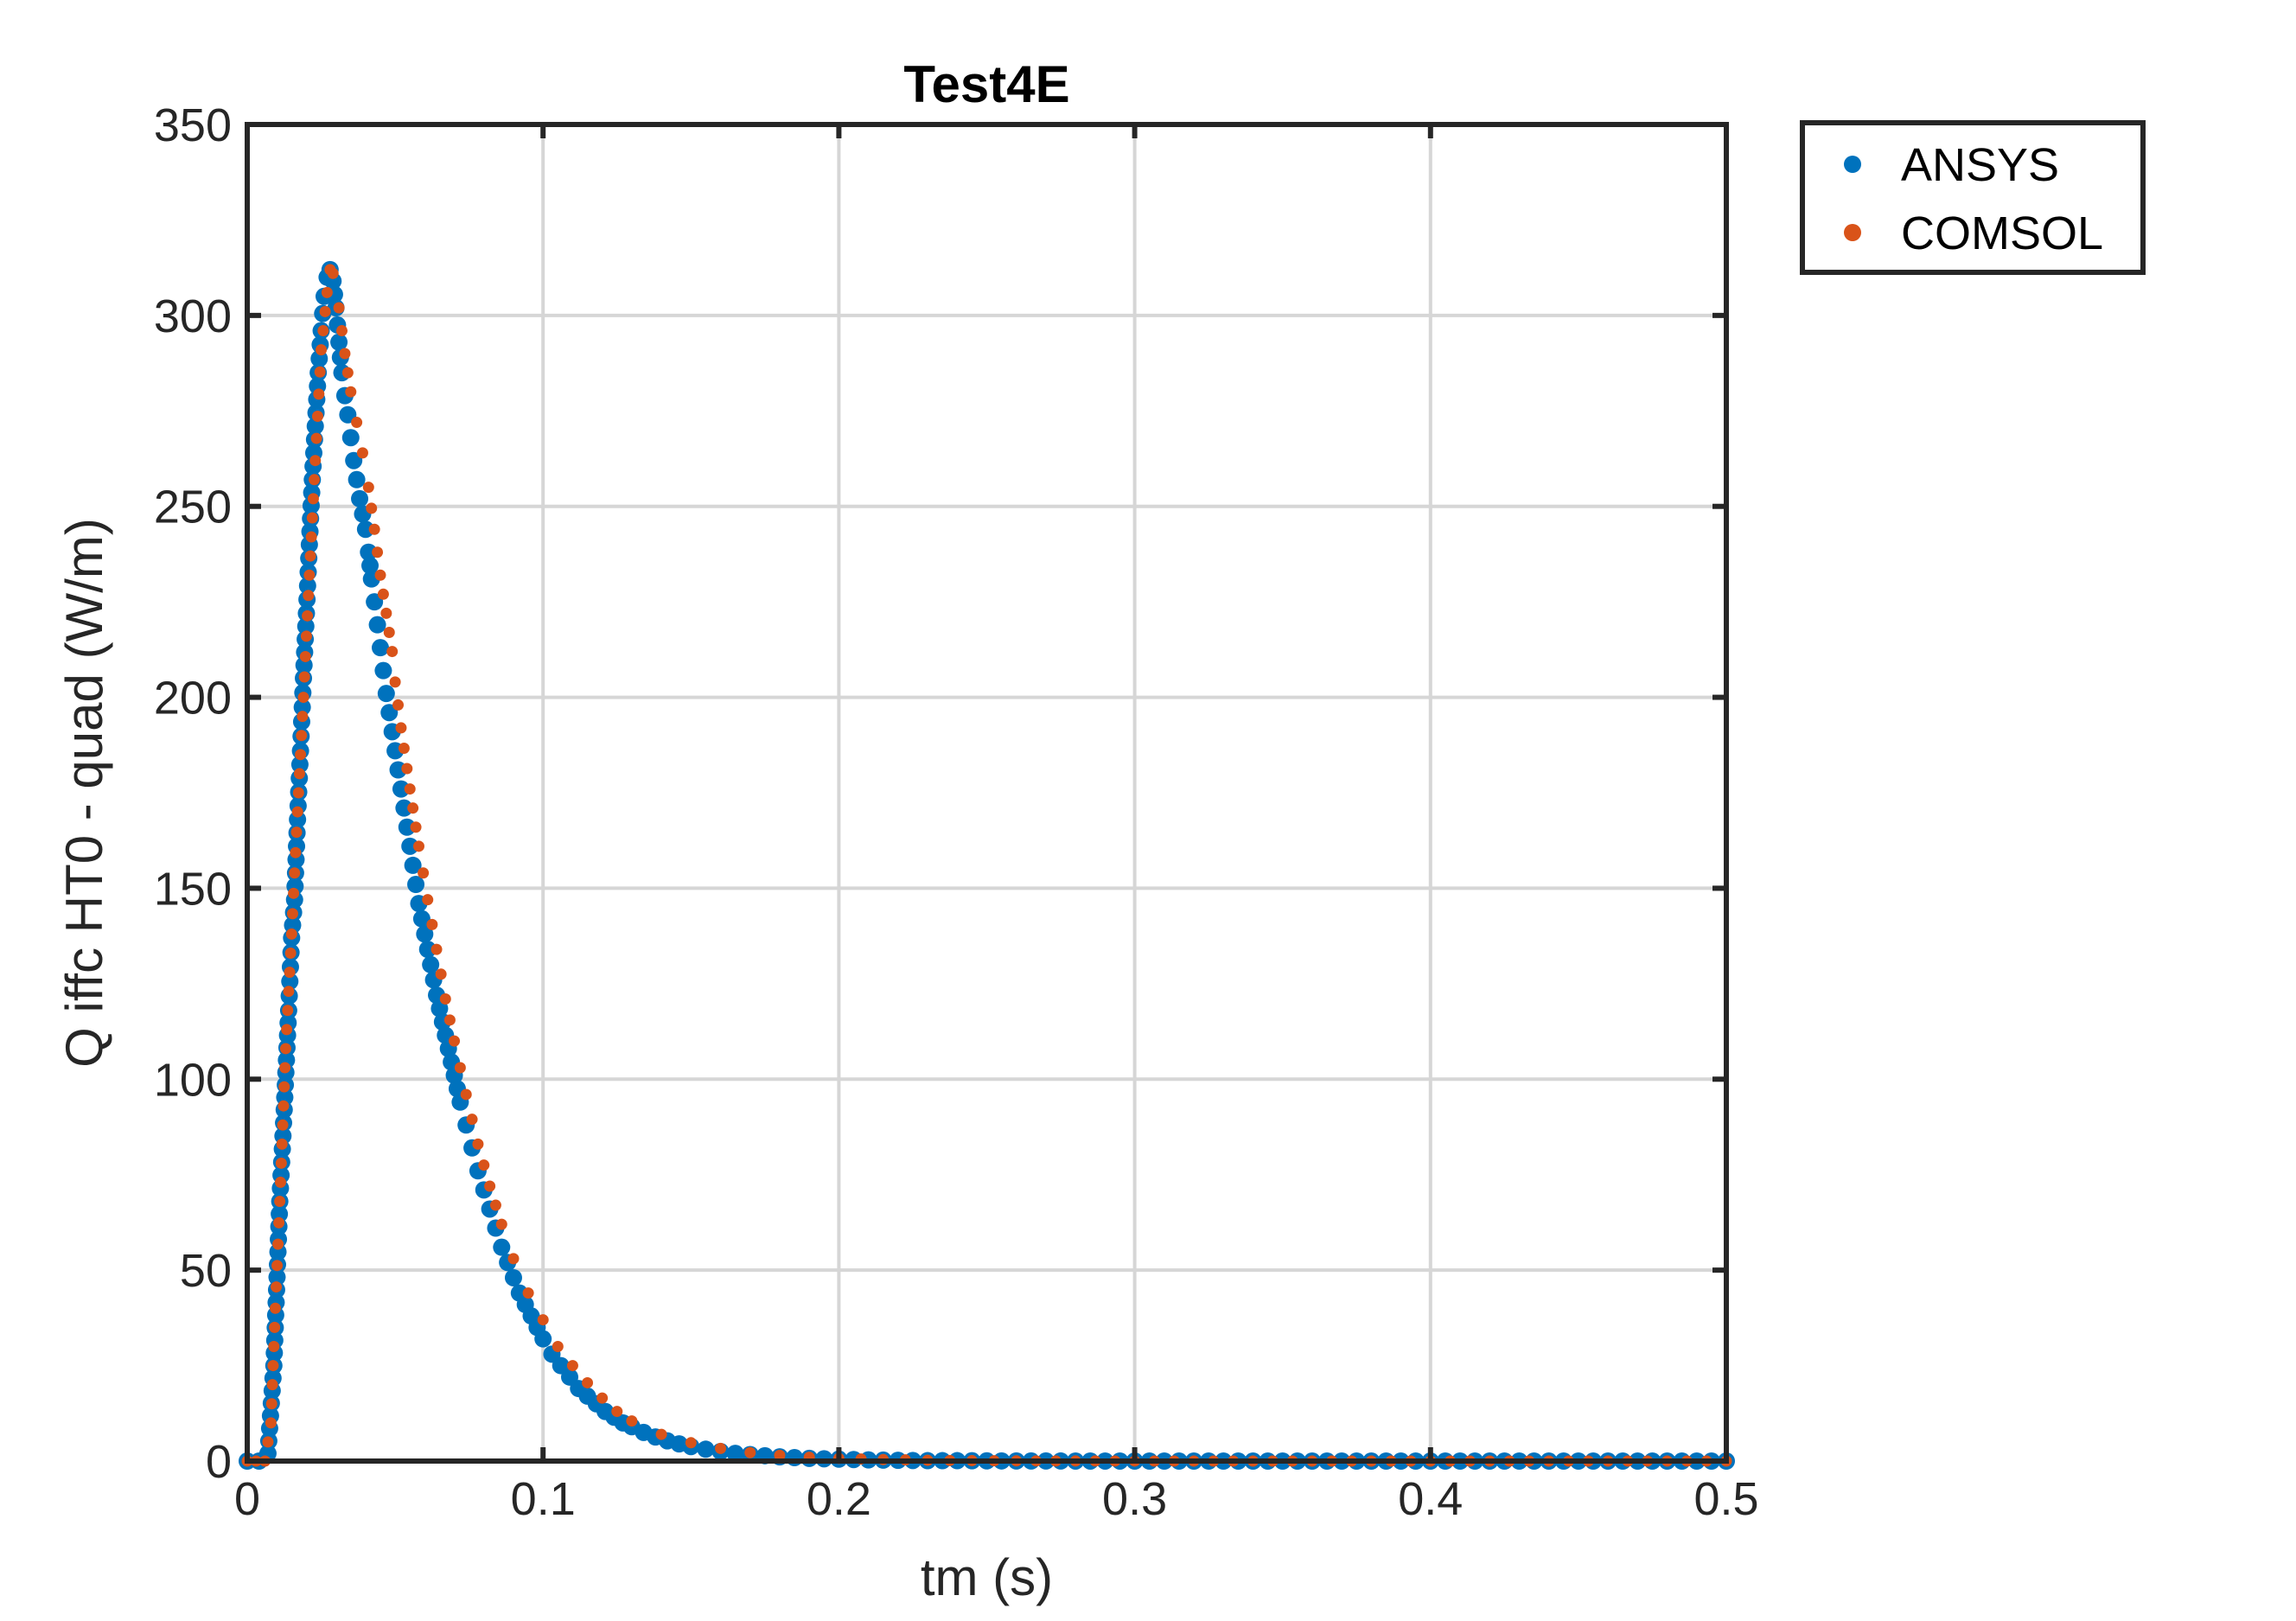 The height and width of the screenshot is (1621, 2296). What do you see at coordinates (1726, 1499) in the screenshot?
I see `x-tick-label: 0.5` at bounding box center [1726, 1499].